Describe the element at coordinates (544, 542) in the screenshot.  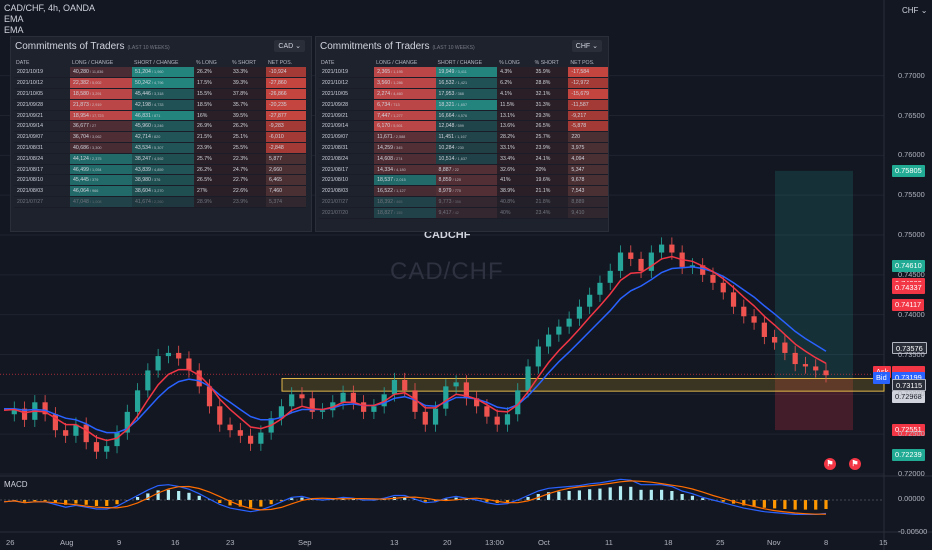
I see `x-axis-tick: Oct` at that location.